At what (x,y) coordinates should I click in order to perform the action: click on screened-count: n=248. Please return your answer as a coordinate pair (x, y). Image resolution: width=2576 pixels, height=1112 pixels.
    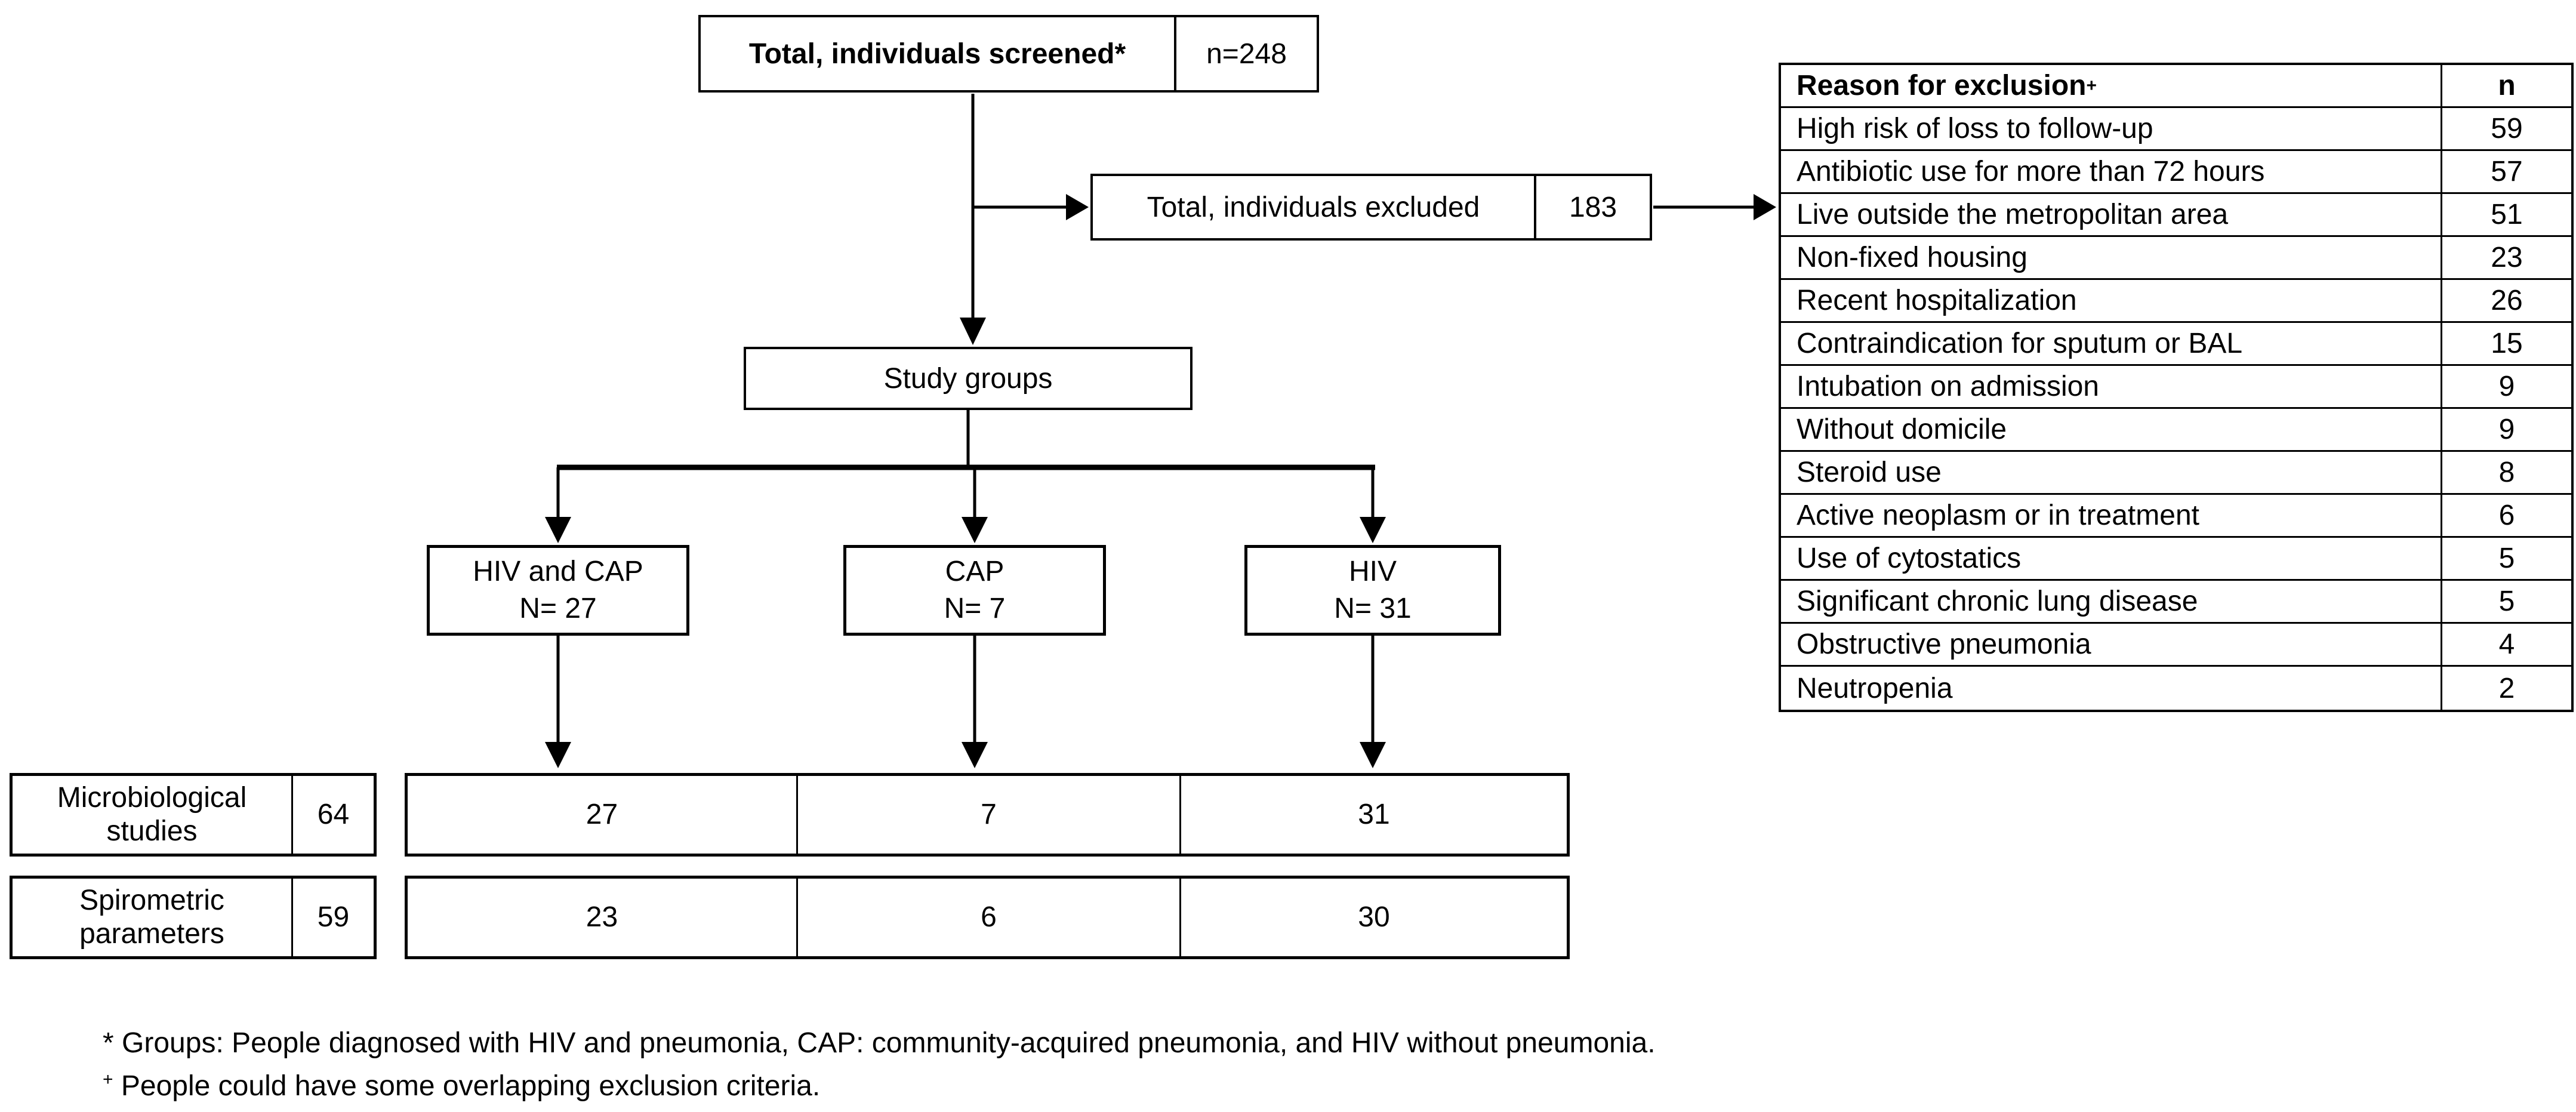
    Looking at the image, I should click on (1245, 53).